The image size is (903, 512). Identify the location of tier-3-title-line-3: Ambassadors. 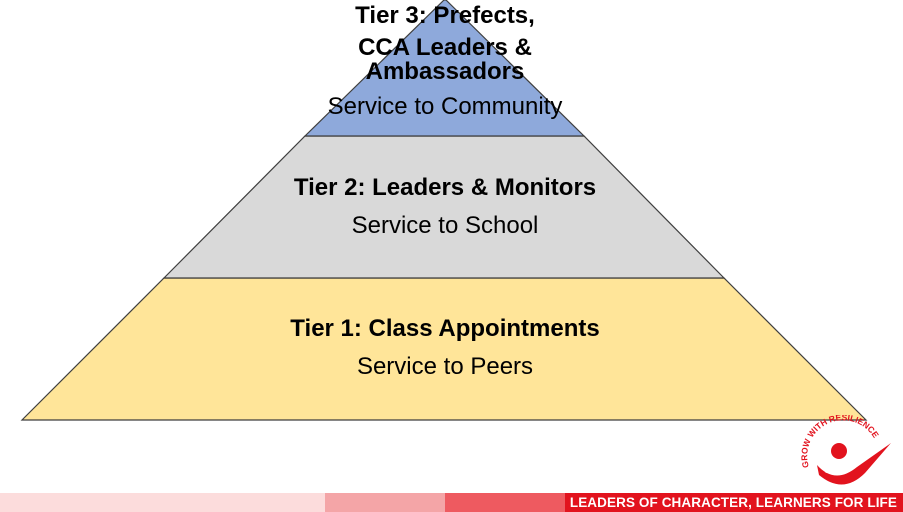
(445, 71).